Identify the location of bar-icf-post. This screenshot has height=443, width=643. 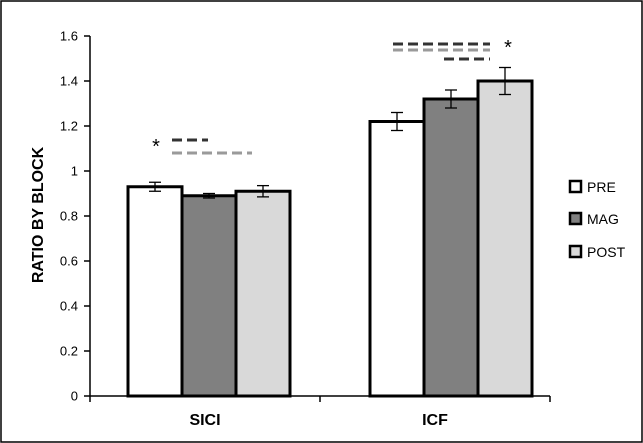
(505, 238).